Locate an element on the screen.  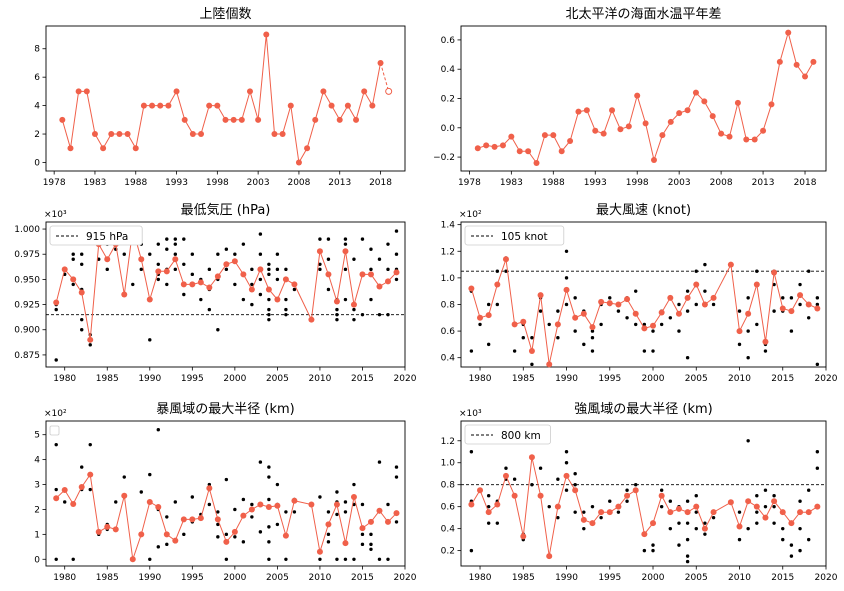
chart-title: 強風域の最大半径 (km) is located at coordinates (643, 409).